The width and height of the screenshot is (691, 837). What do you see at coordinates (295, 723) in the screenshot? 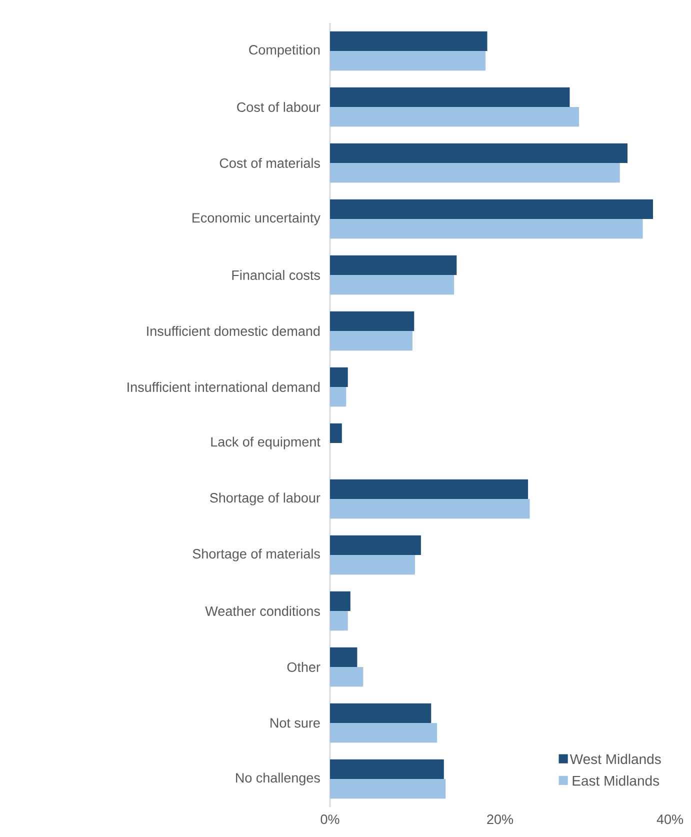
I see `y-tick-label: Not sure` at bounding box center [295, 723].